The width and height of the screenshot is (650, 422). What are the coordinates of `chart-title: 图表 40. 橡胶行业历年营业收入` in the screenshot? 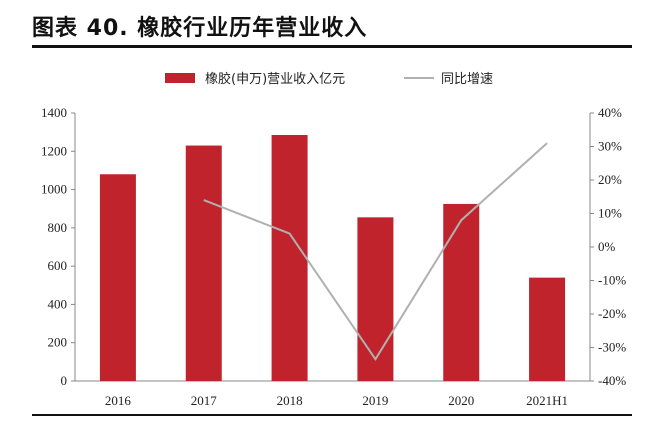 It's located at (200, 28).